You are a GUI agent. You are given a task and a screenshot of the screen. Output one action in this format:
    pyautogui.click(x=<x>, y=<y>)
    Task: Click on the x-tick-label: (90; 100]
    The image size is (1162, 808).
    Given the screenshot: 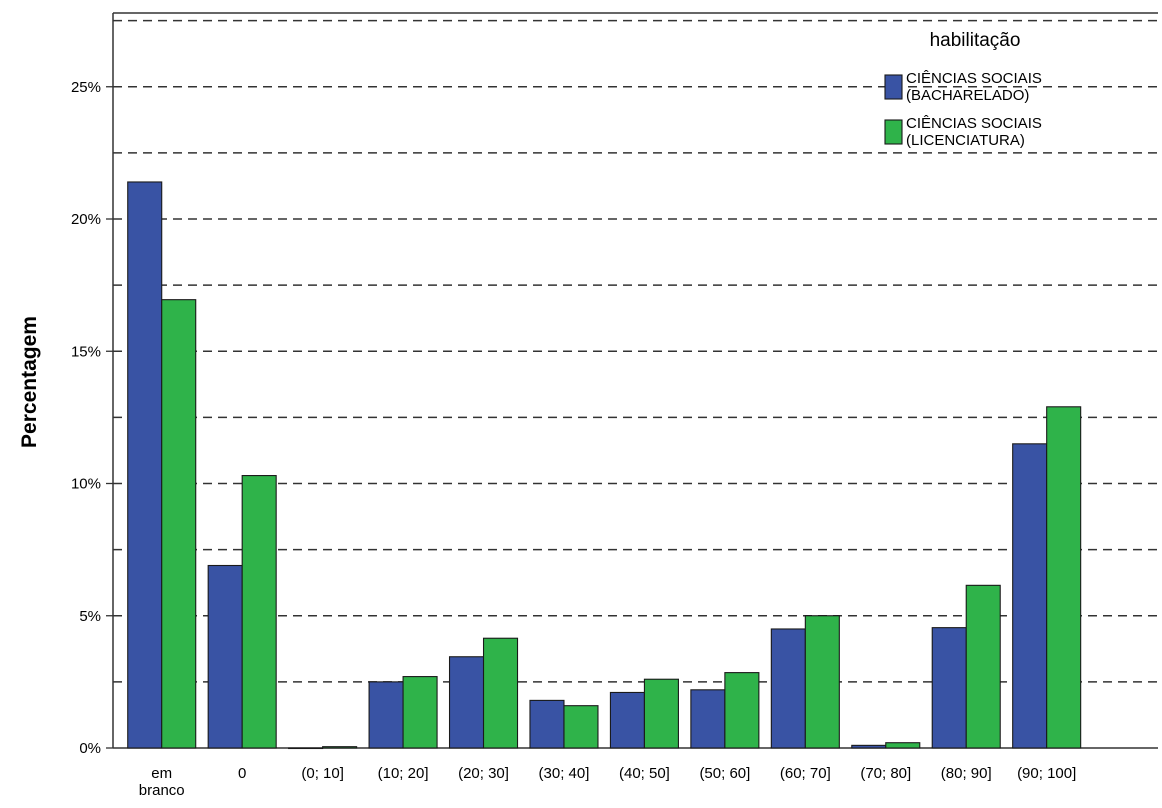 What is the action you would take?
    pyautogui.click(x=1046, y=773)
    